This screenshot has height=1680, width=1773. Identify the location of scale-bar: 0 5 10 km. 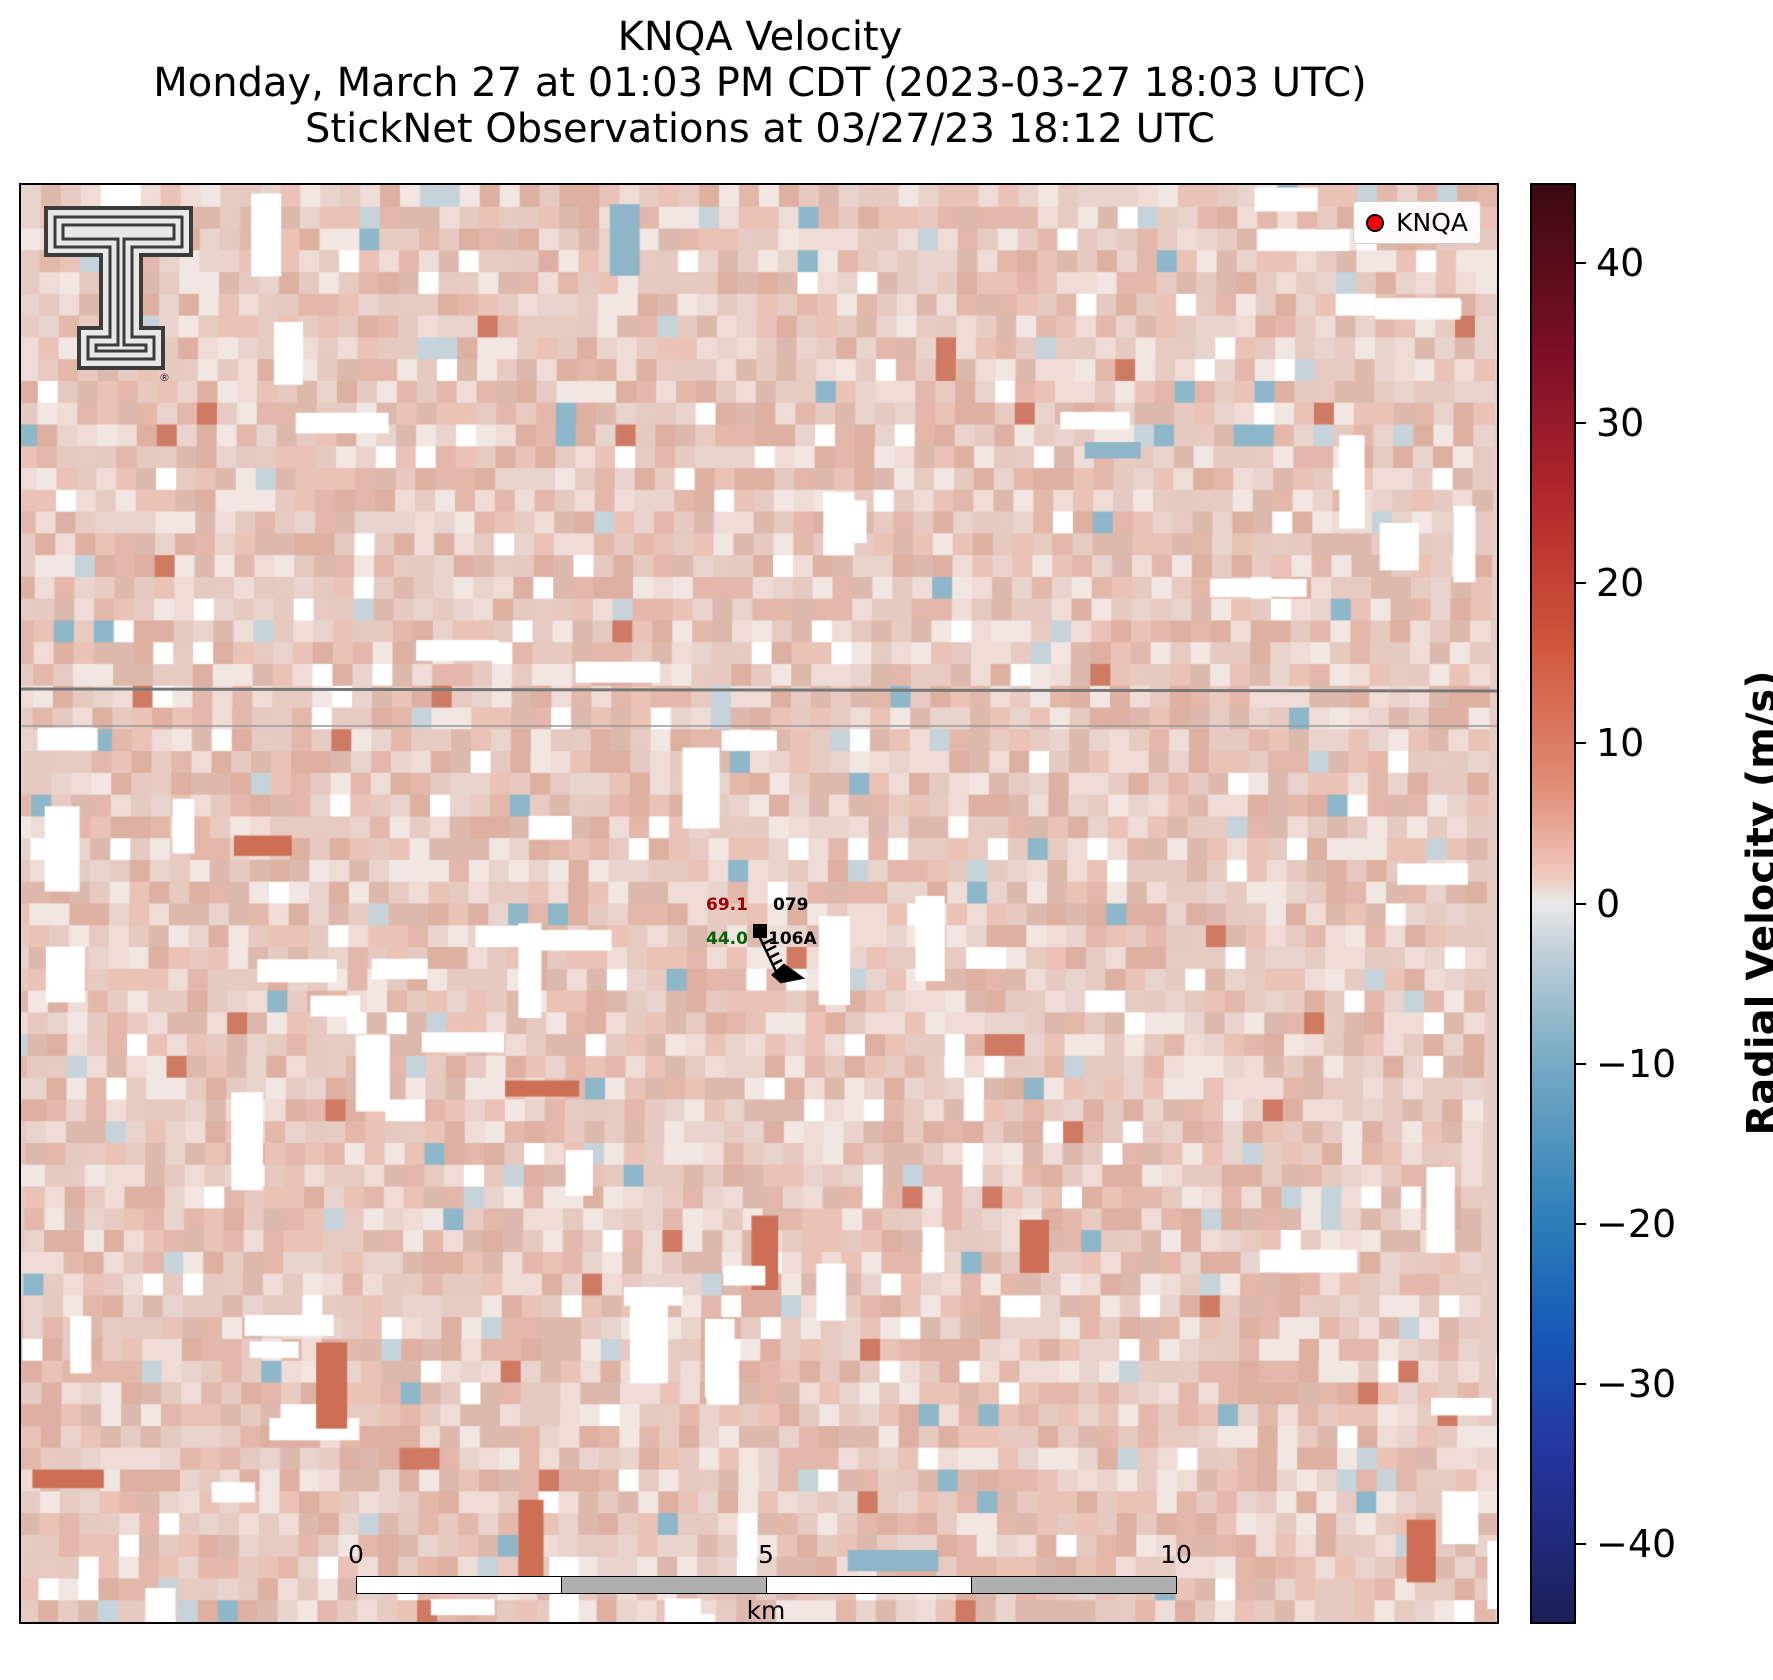
(770, 1581).